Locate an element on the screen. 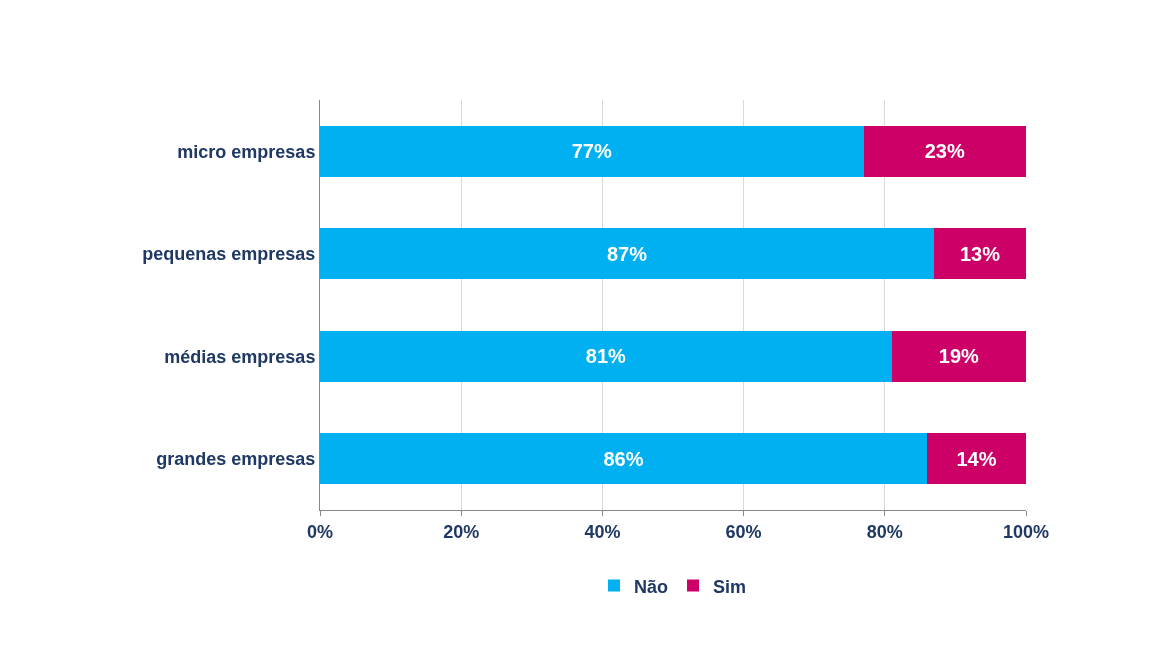 Image resolution: width=1176 pixels, height=650 pixels. data-label: 77% is located at coordinates (591, 151).